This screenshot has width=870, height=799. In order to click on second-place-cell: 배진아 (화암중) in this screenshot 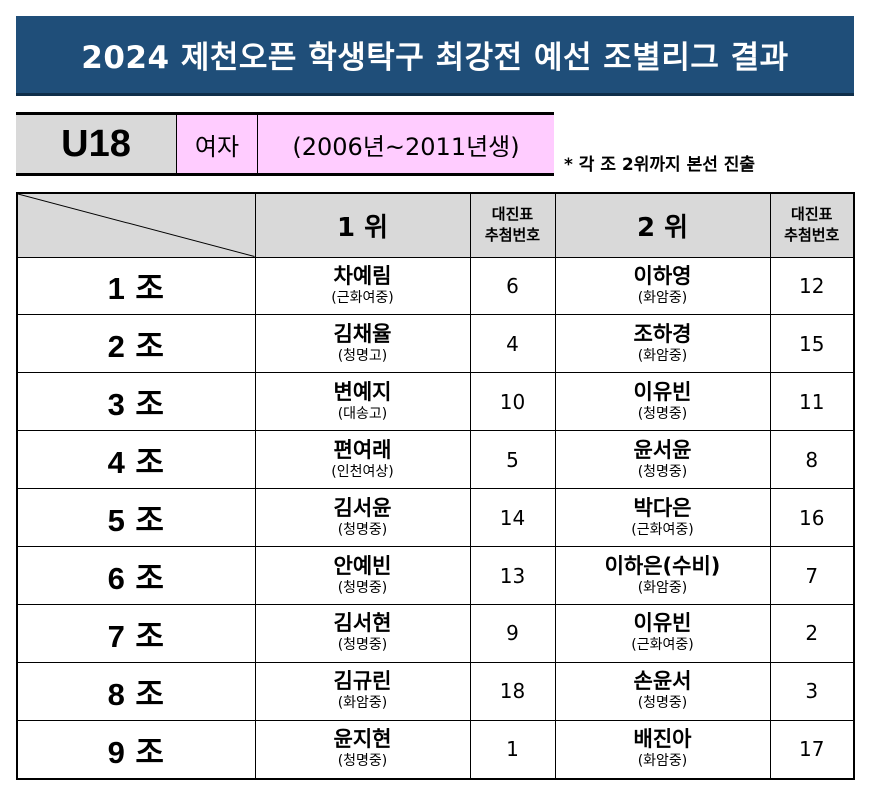, I will do `click(662, 749)`.